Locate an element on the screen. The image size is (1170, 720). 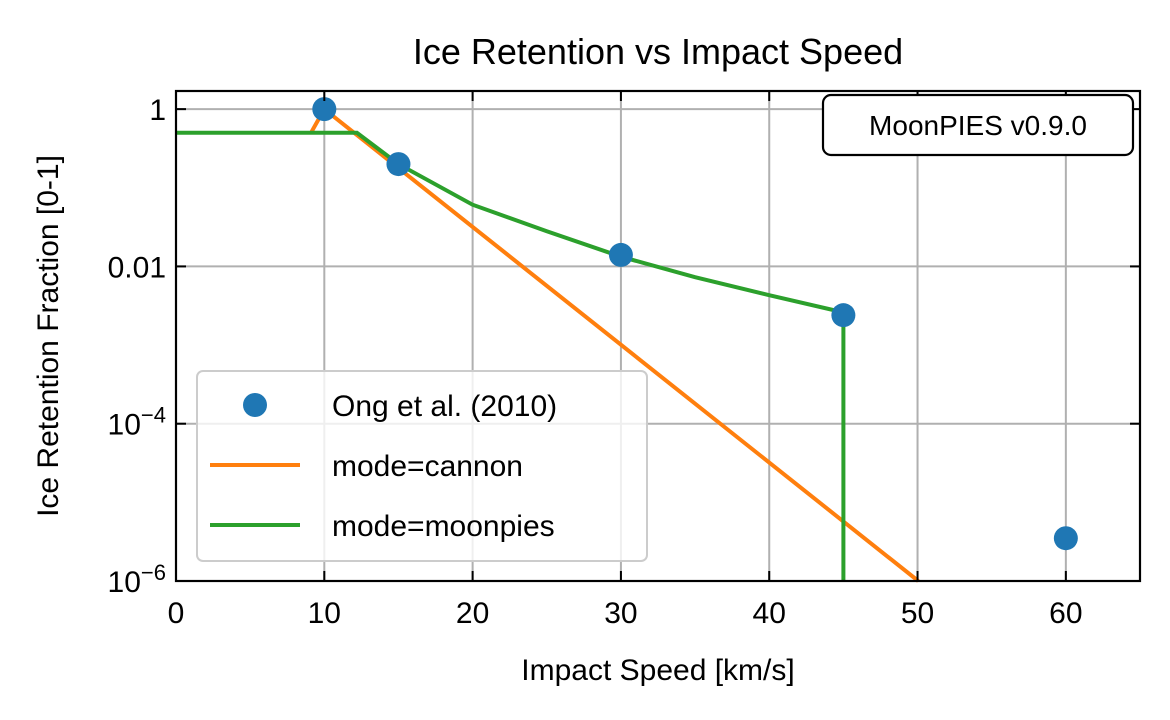
x-tick-label: 40 is located at coordinates (769, 613).